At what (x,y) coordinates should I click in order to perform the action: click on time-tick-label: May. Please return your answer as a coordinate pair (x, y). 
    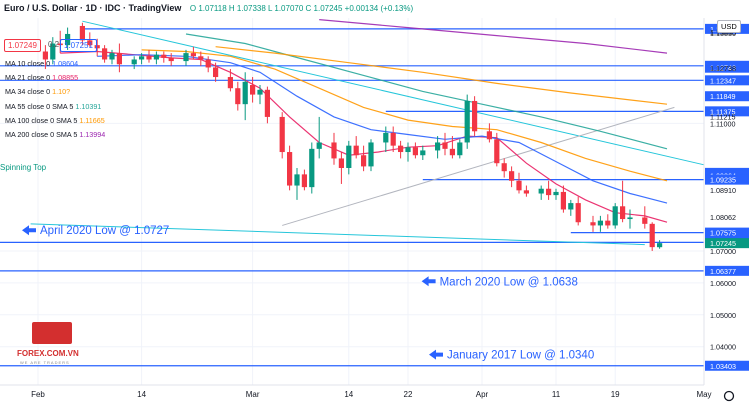
    Looking at the image, I should click on (703, 394).